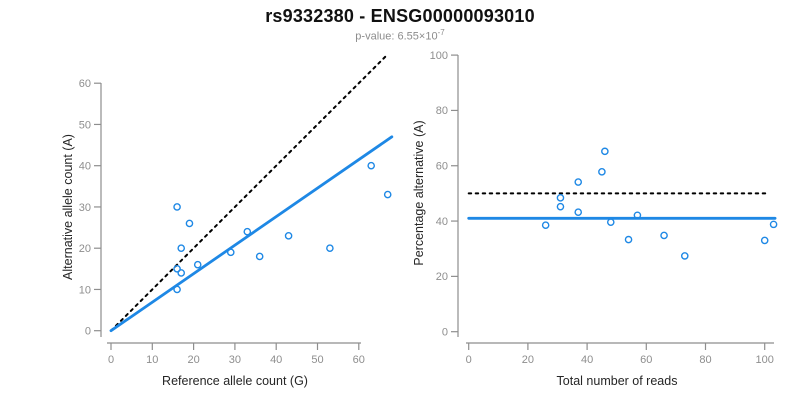  What do you see at coordinates (439, 56) in the screenshot?
I see `y-tick-label: 100` at bounding box center [439, 56].